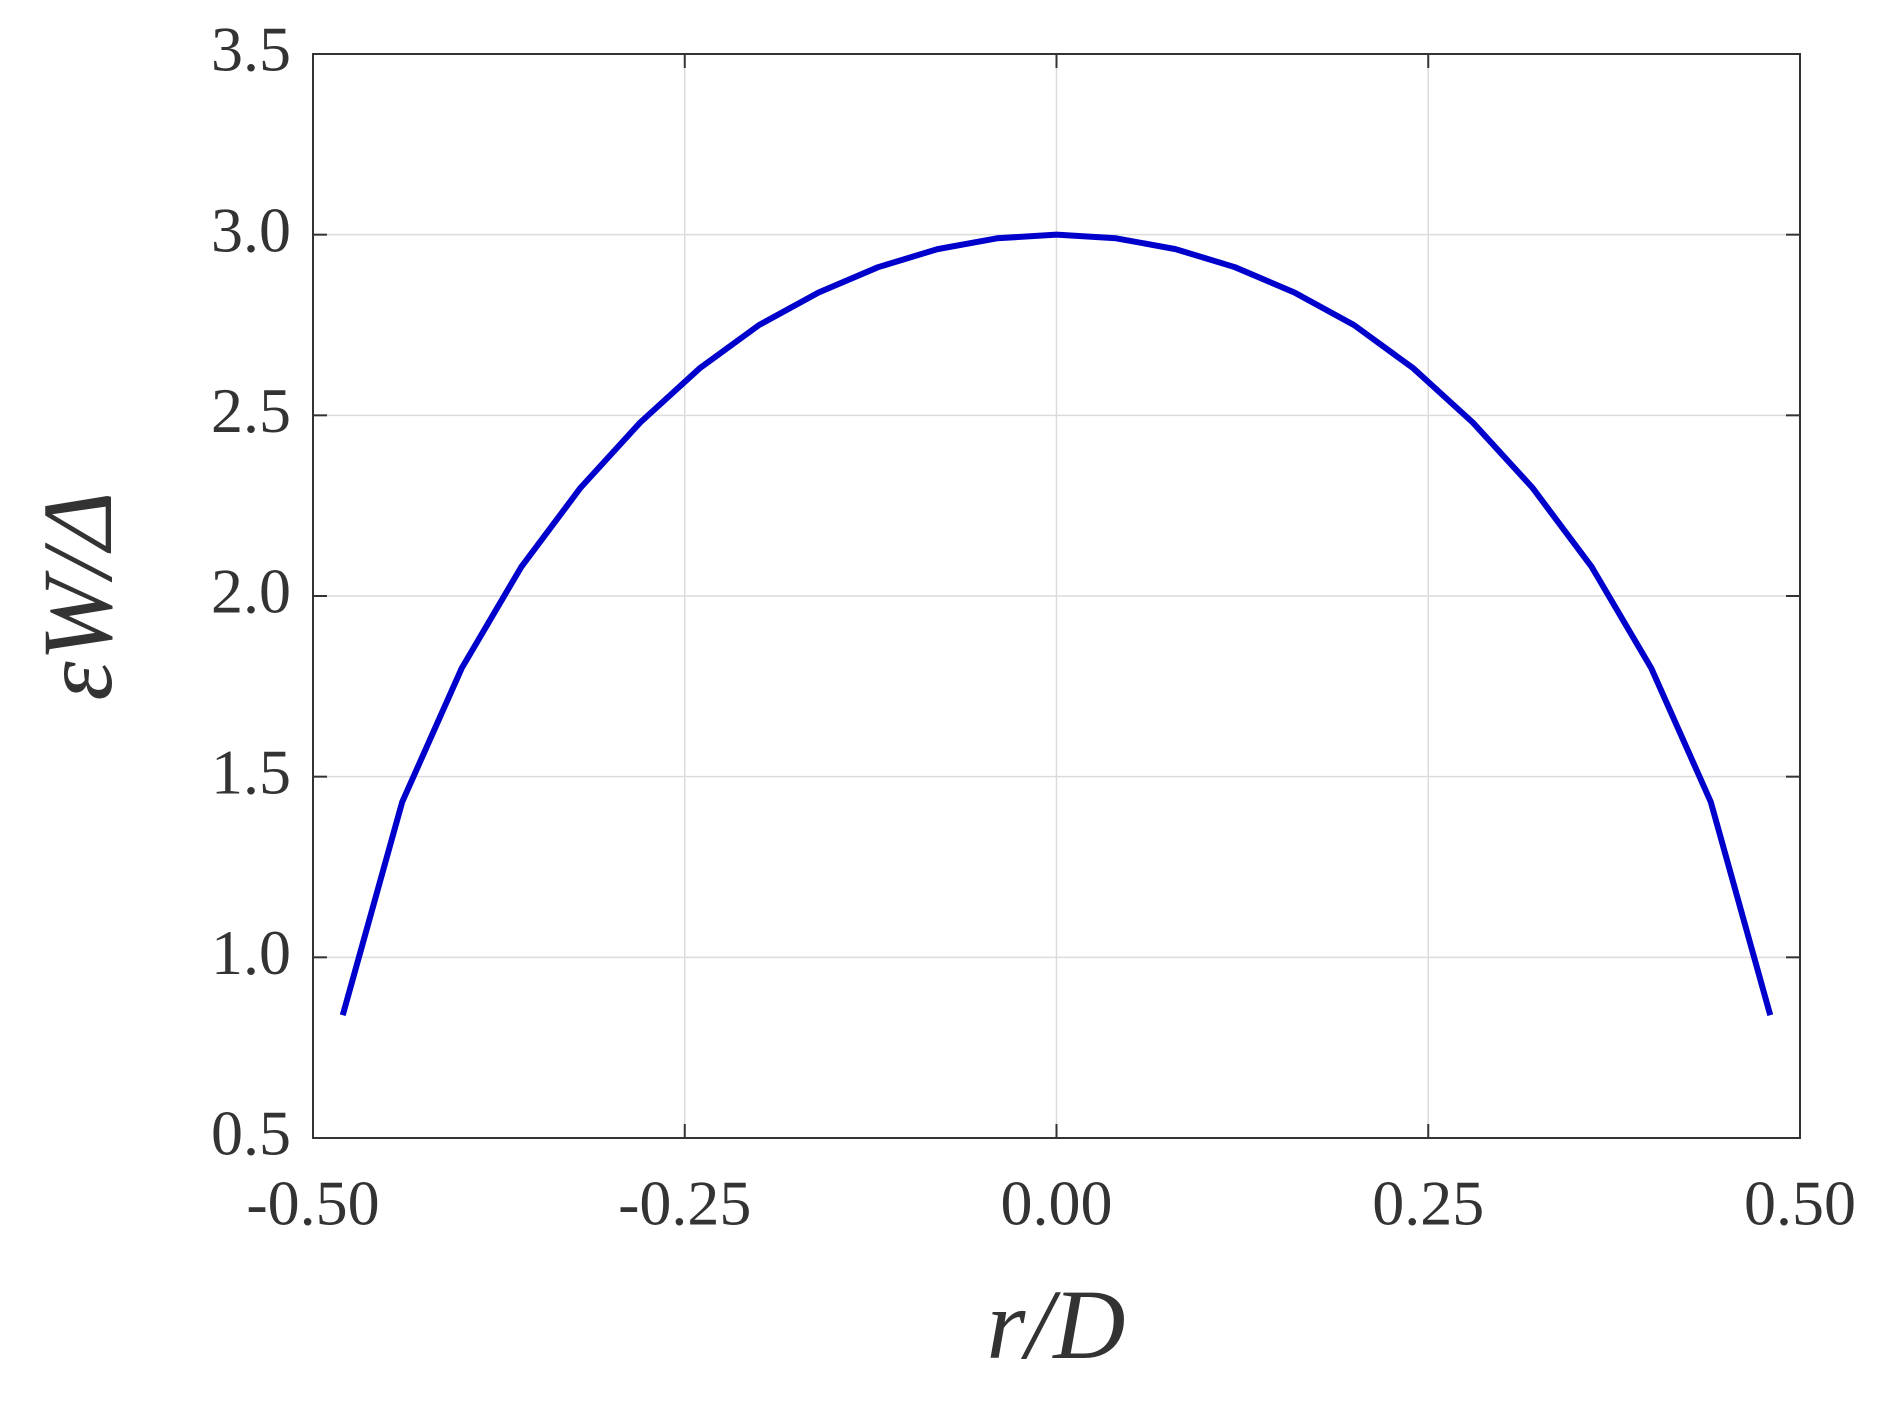 The height and width of the screenshot is (1426, 1892). I want to click on x-tick-label: 0.00, so click(1057, 1203).